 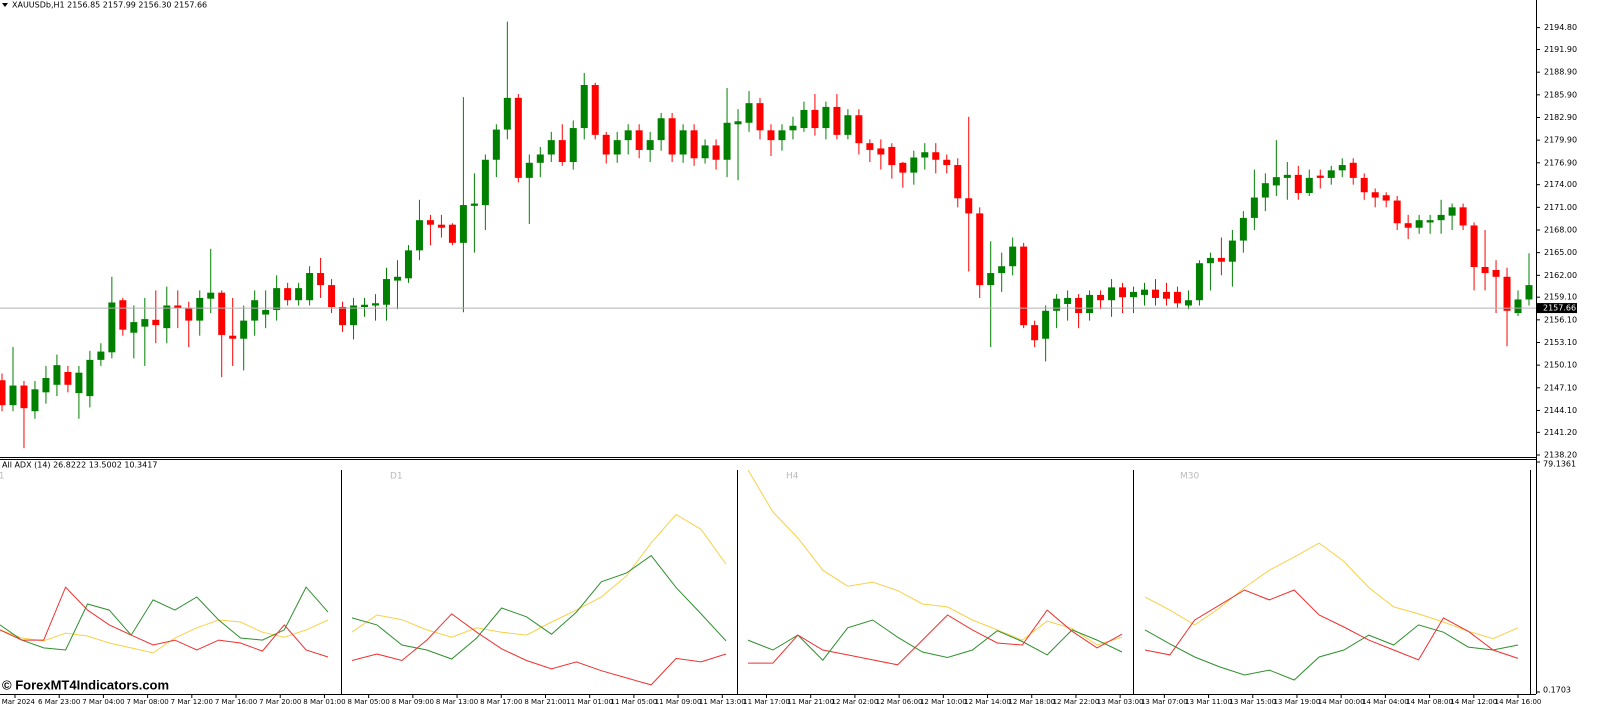 What do you see at coordinates (1560, 162) in the screenshot?
I see `y-tick-label: 2176.90` at bounding box center [1560, 162].